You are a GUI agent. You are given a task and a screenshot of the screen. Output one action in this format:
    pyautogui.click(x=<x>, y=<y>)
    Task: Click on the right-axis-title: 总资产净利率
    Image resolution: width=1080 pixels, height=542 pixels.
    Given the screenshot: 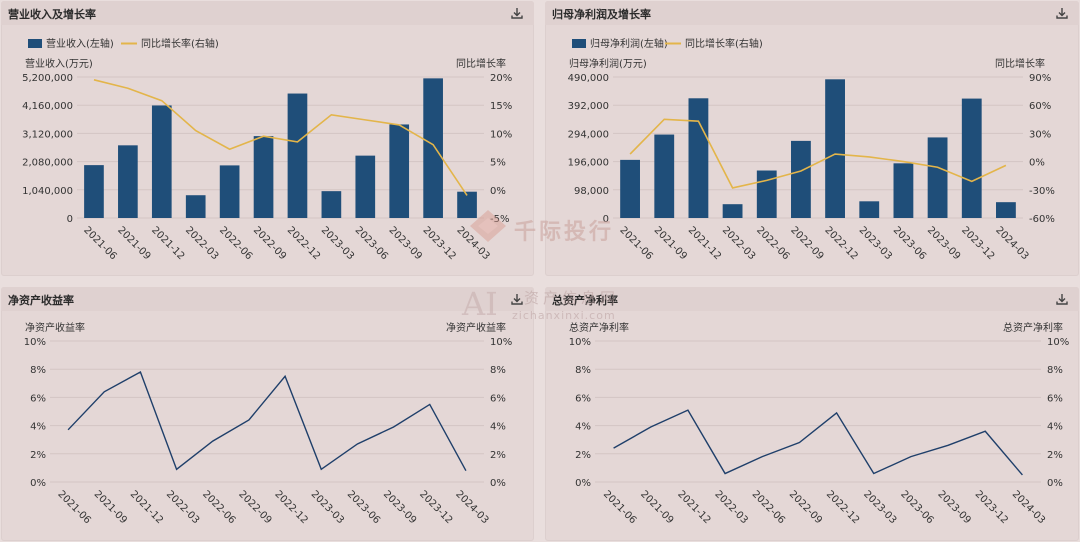 What is the action you would take?
    pyautogui.click(x=1033, y=327)
    